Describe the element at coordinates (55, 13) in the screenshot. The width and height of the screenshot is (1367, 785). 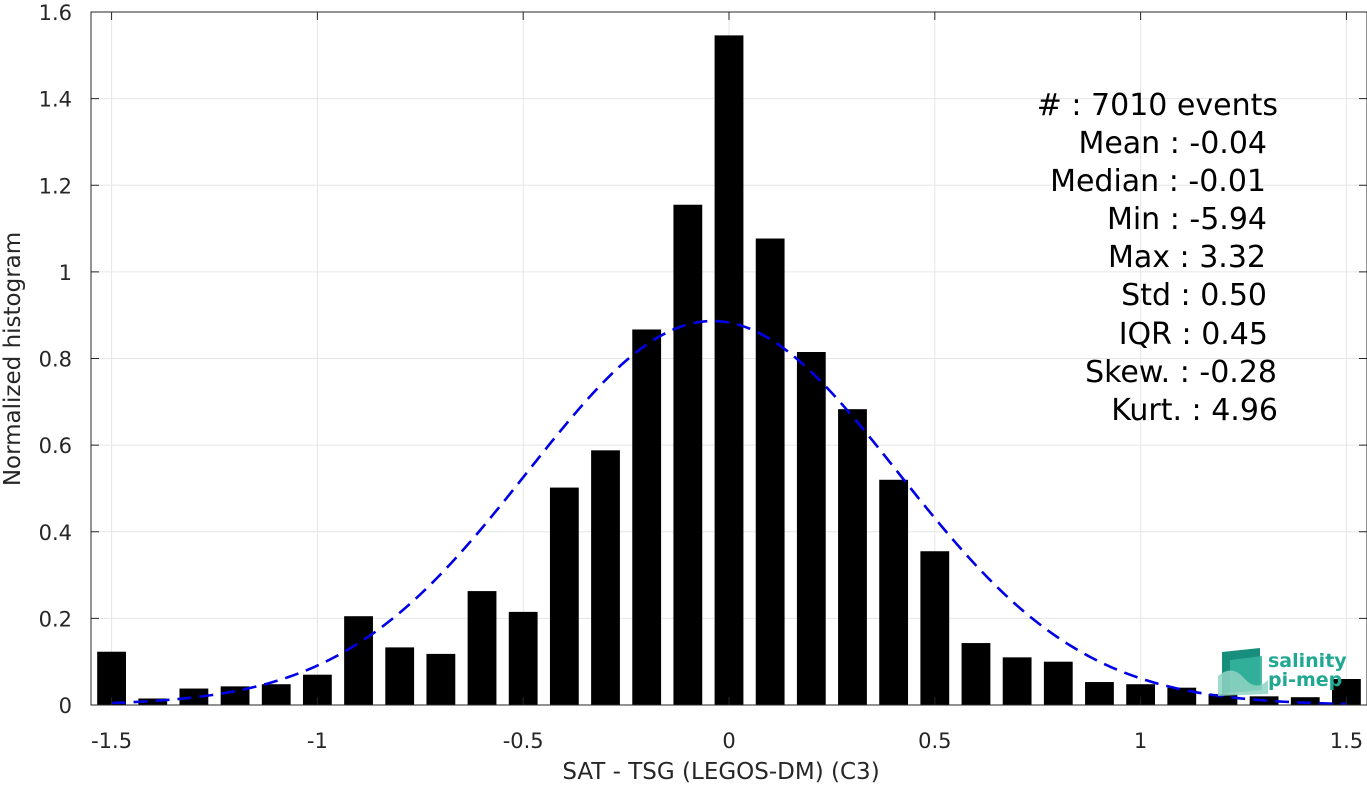
I see `y-tick-label: 1.6` at that location.